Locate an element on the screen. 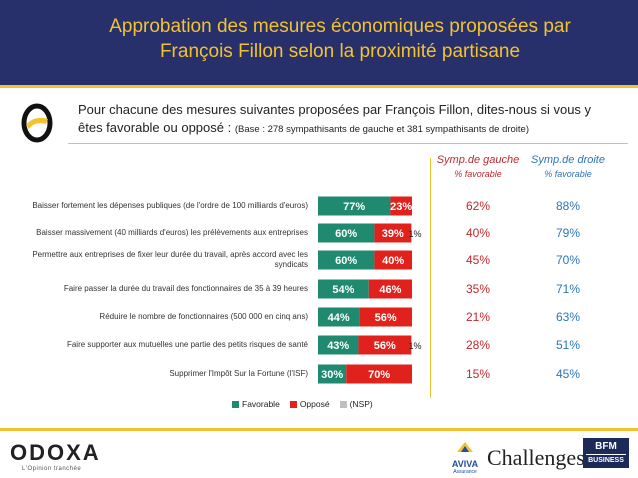 Image resolution: width=638 pixels, height=478 pixels. bfm-line1: BFM is located at coordinates (606, 446).